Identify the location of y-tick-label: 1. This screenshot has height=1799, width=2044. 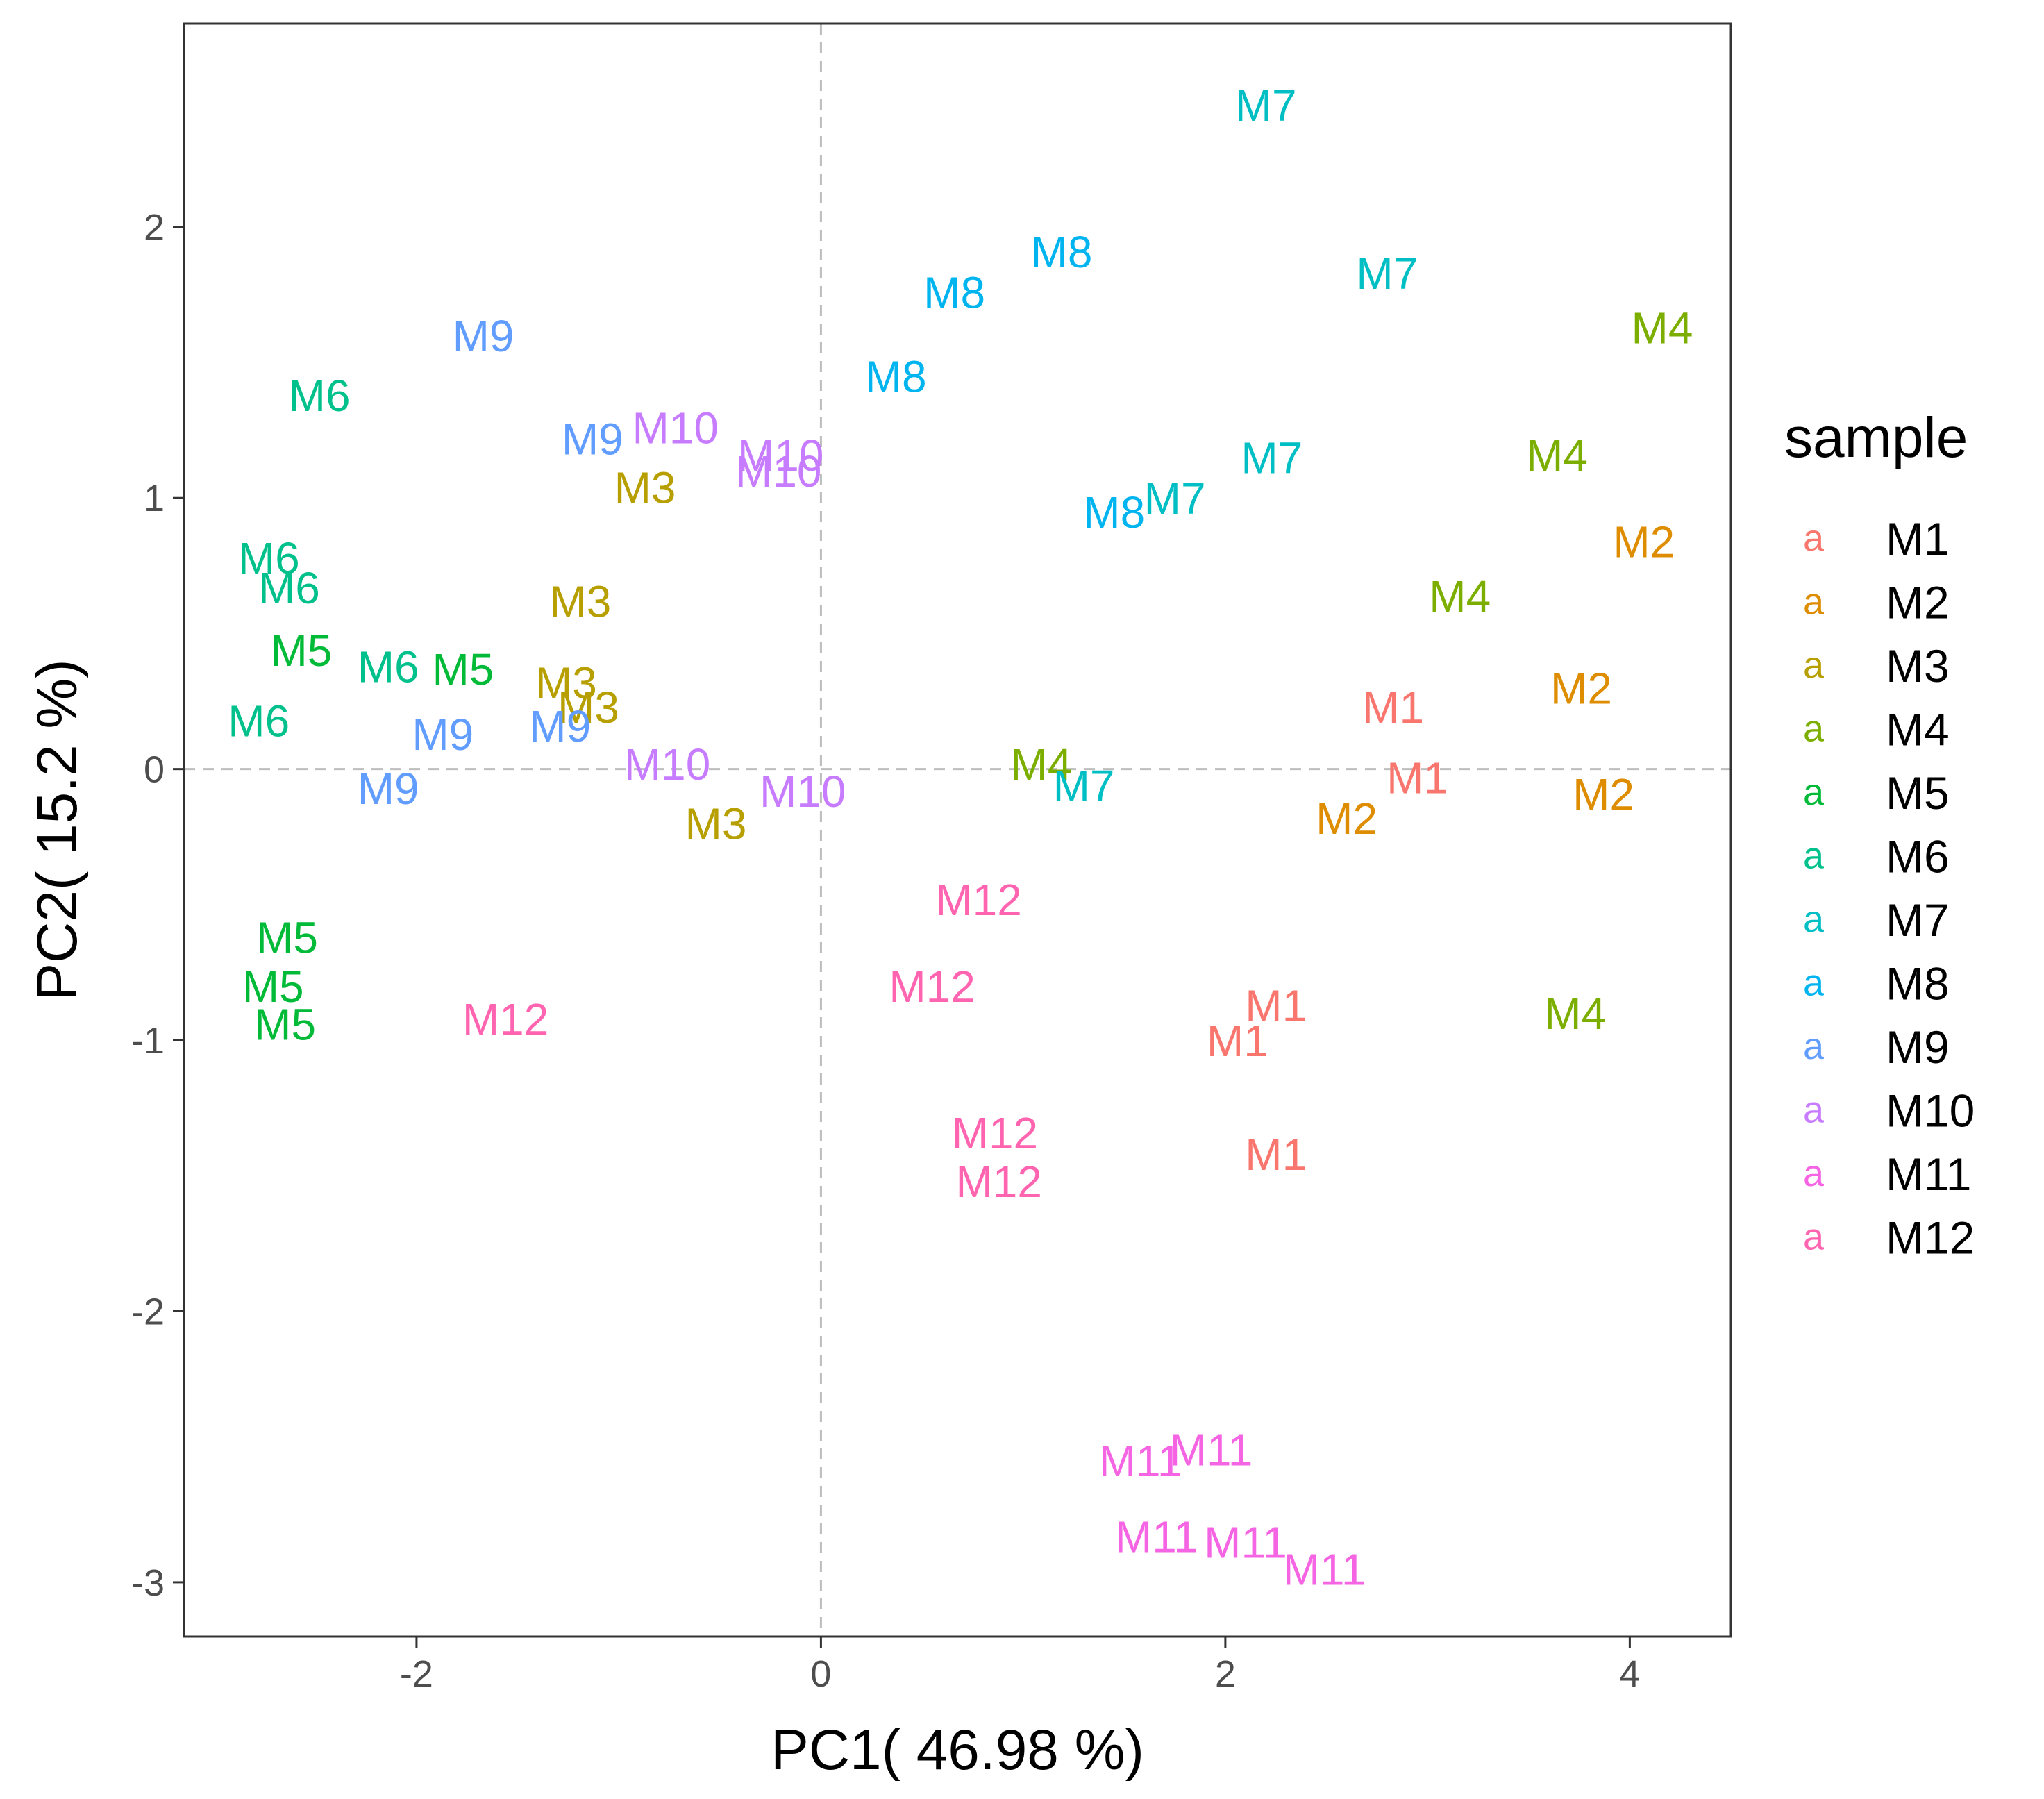
(154, 499).